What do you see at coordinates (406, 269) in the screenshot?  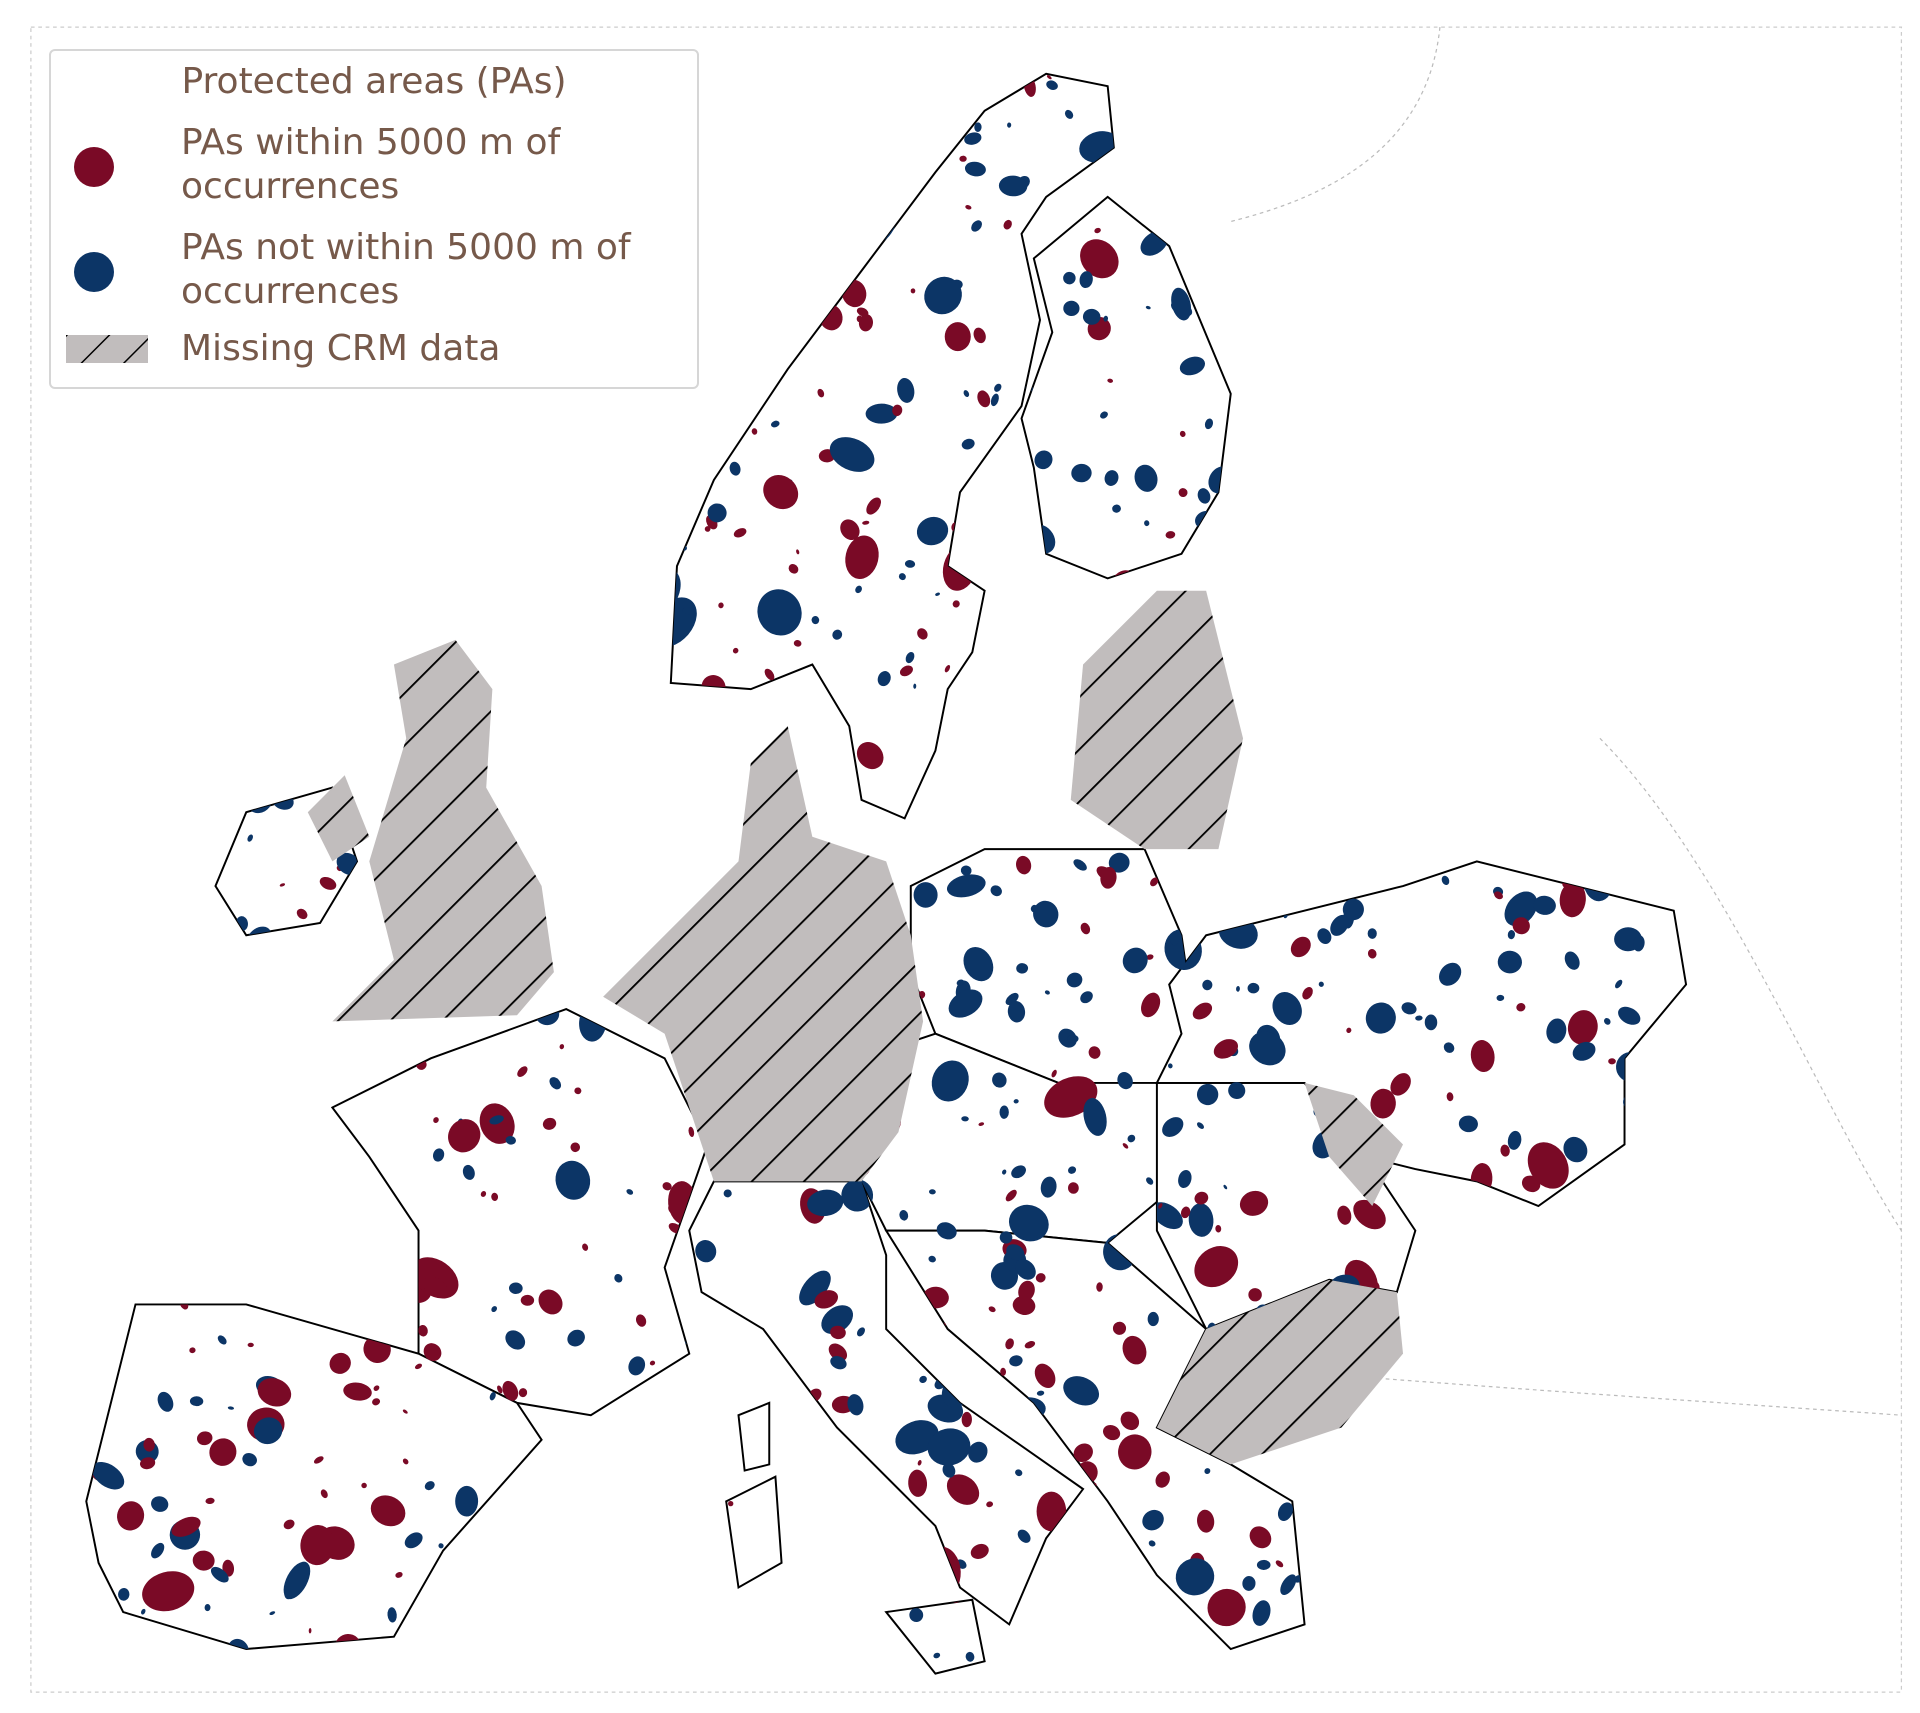 I see `legend-label: PAs not within 5000 m of occurrences` at bounding box center [406, 269].